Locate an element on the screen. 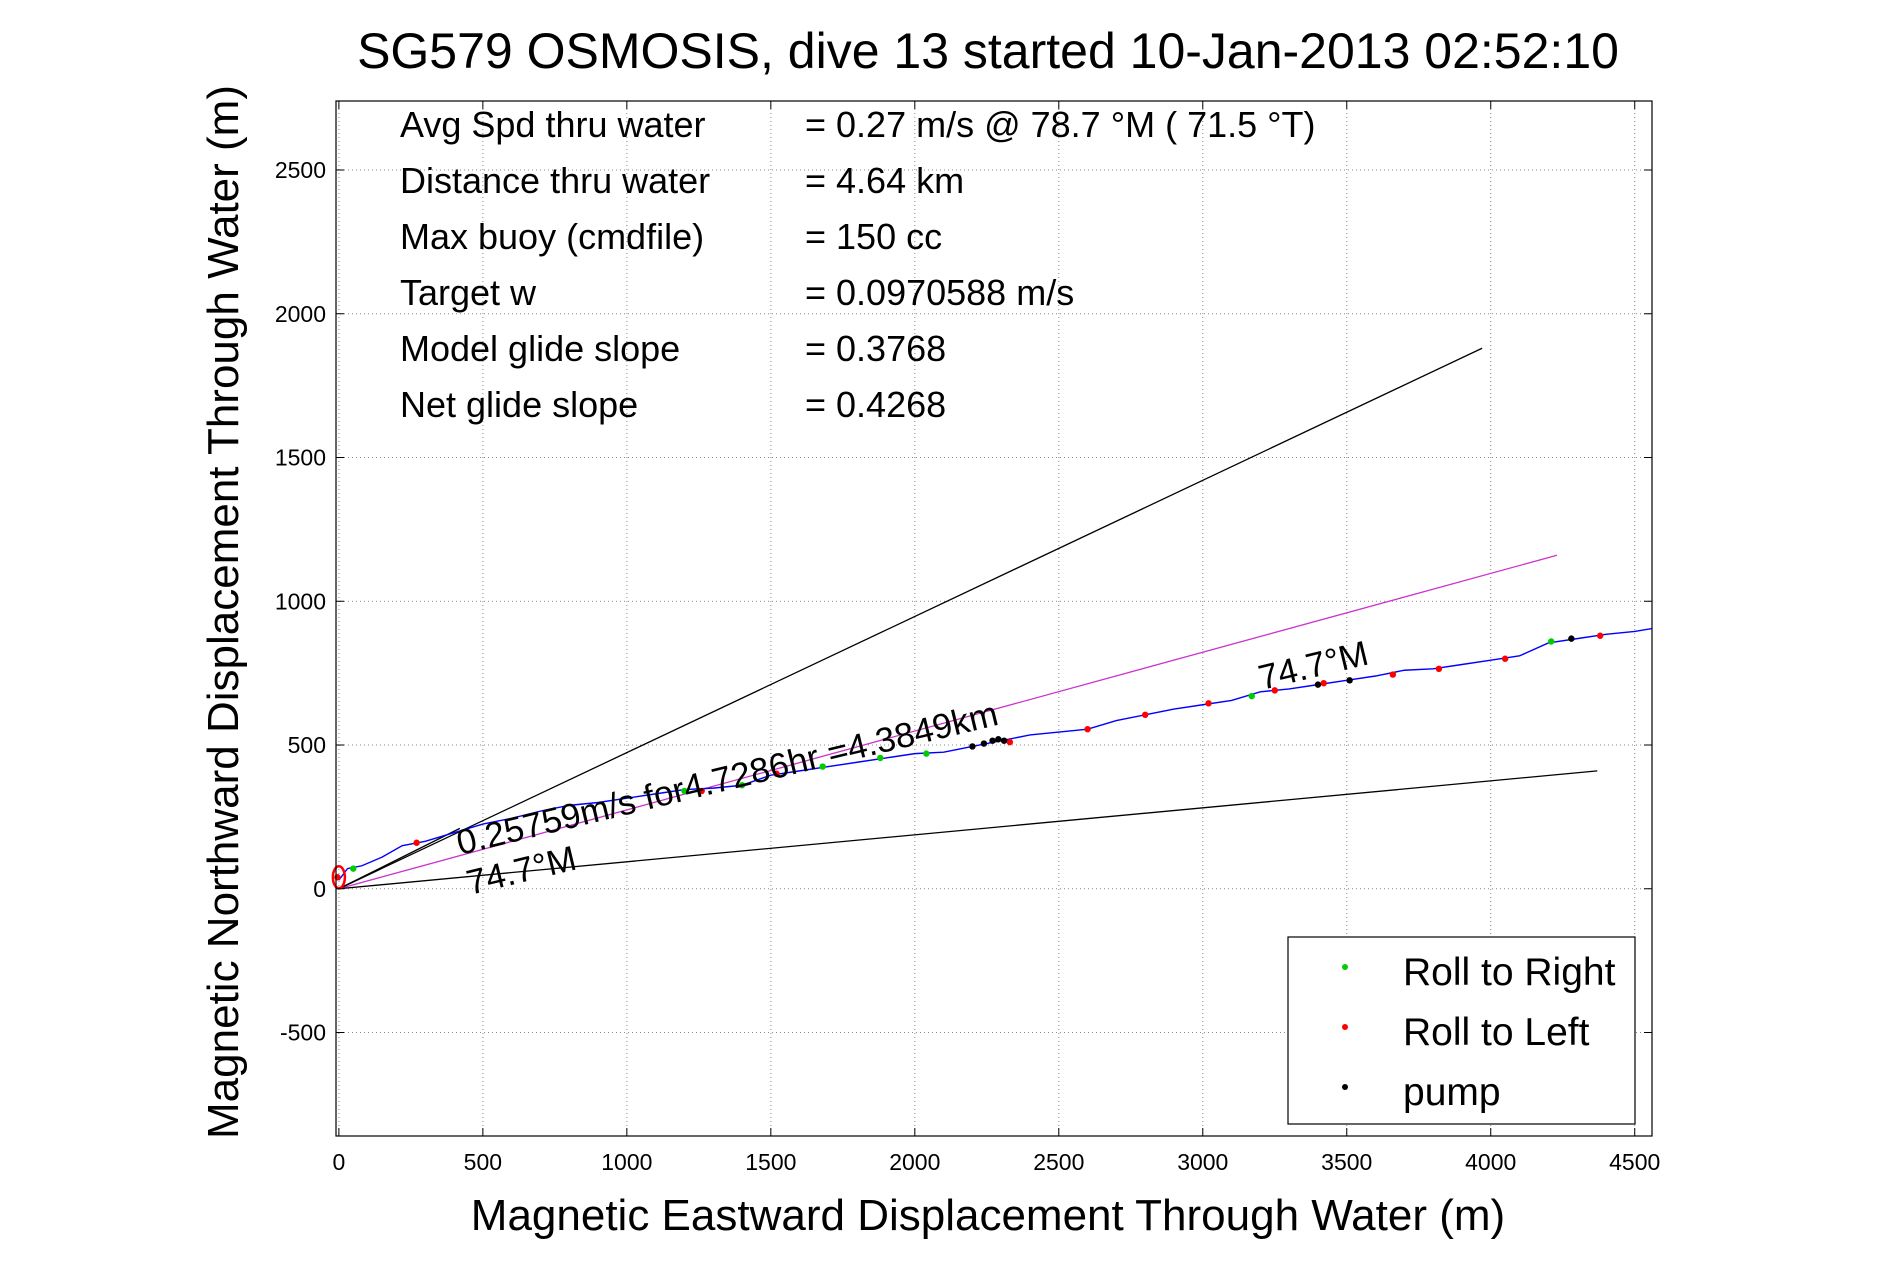 This screenshot has width=1891, height=1262. x-tick-label: 0 is located at coordinates (338, 1162).